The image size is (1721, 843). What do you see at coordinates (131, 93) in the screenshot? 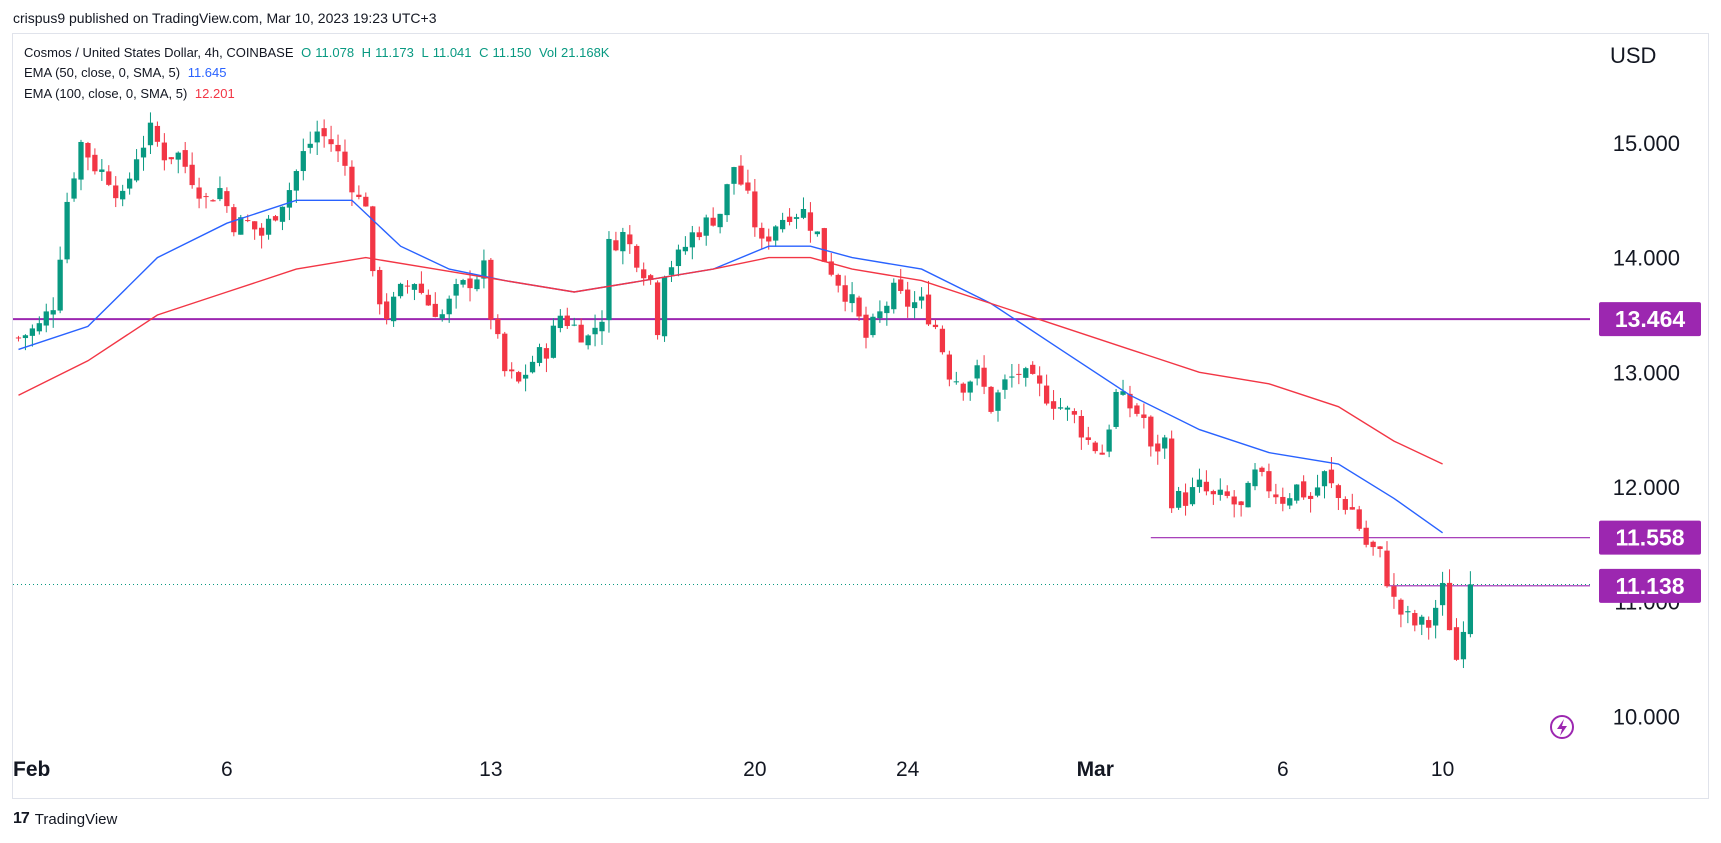
I see `legend-ema100-row: EMA (100, close, 0, SMA, 5) 12.201` at bounding box center [131, 93].